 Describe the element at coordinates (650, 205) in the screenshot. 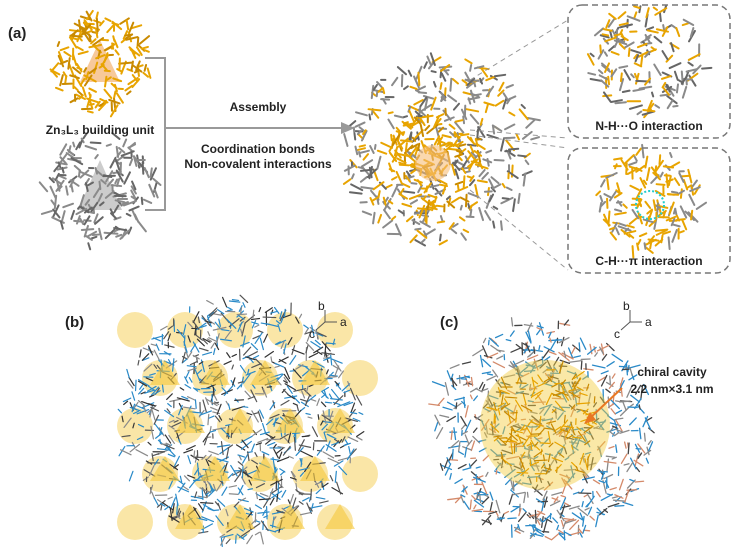

I see `interaction` at that location.